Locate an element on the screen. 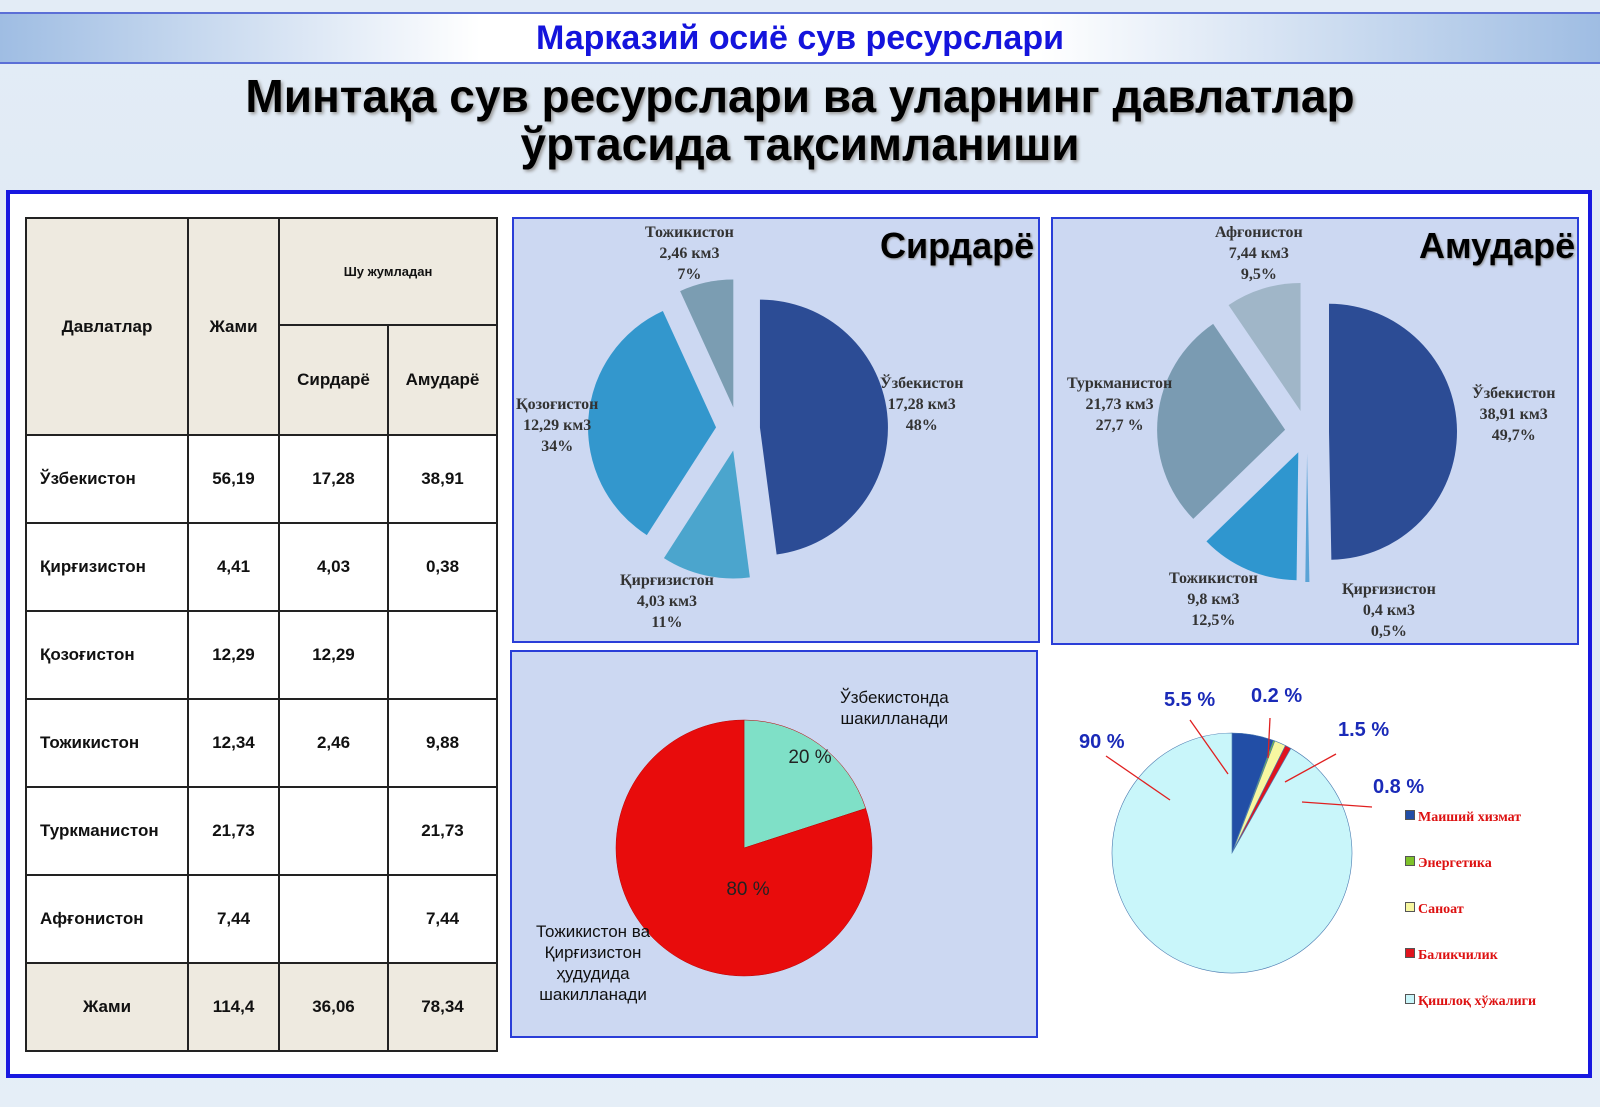  cell-total: 56,19 is located at coordinates (233, 479).